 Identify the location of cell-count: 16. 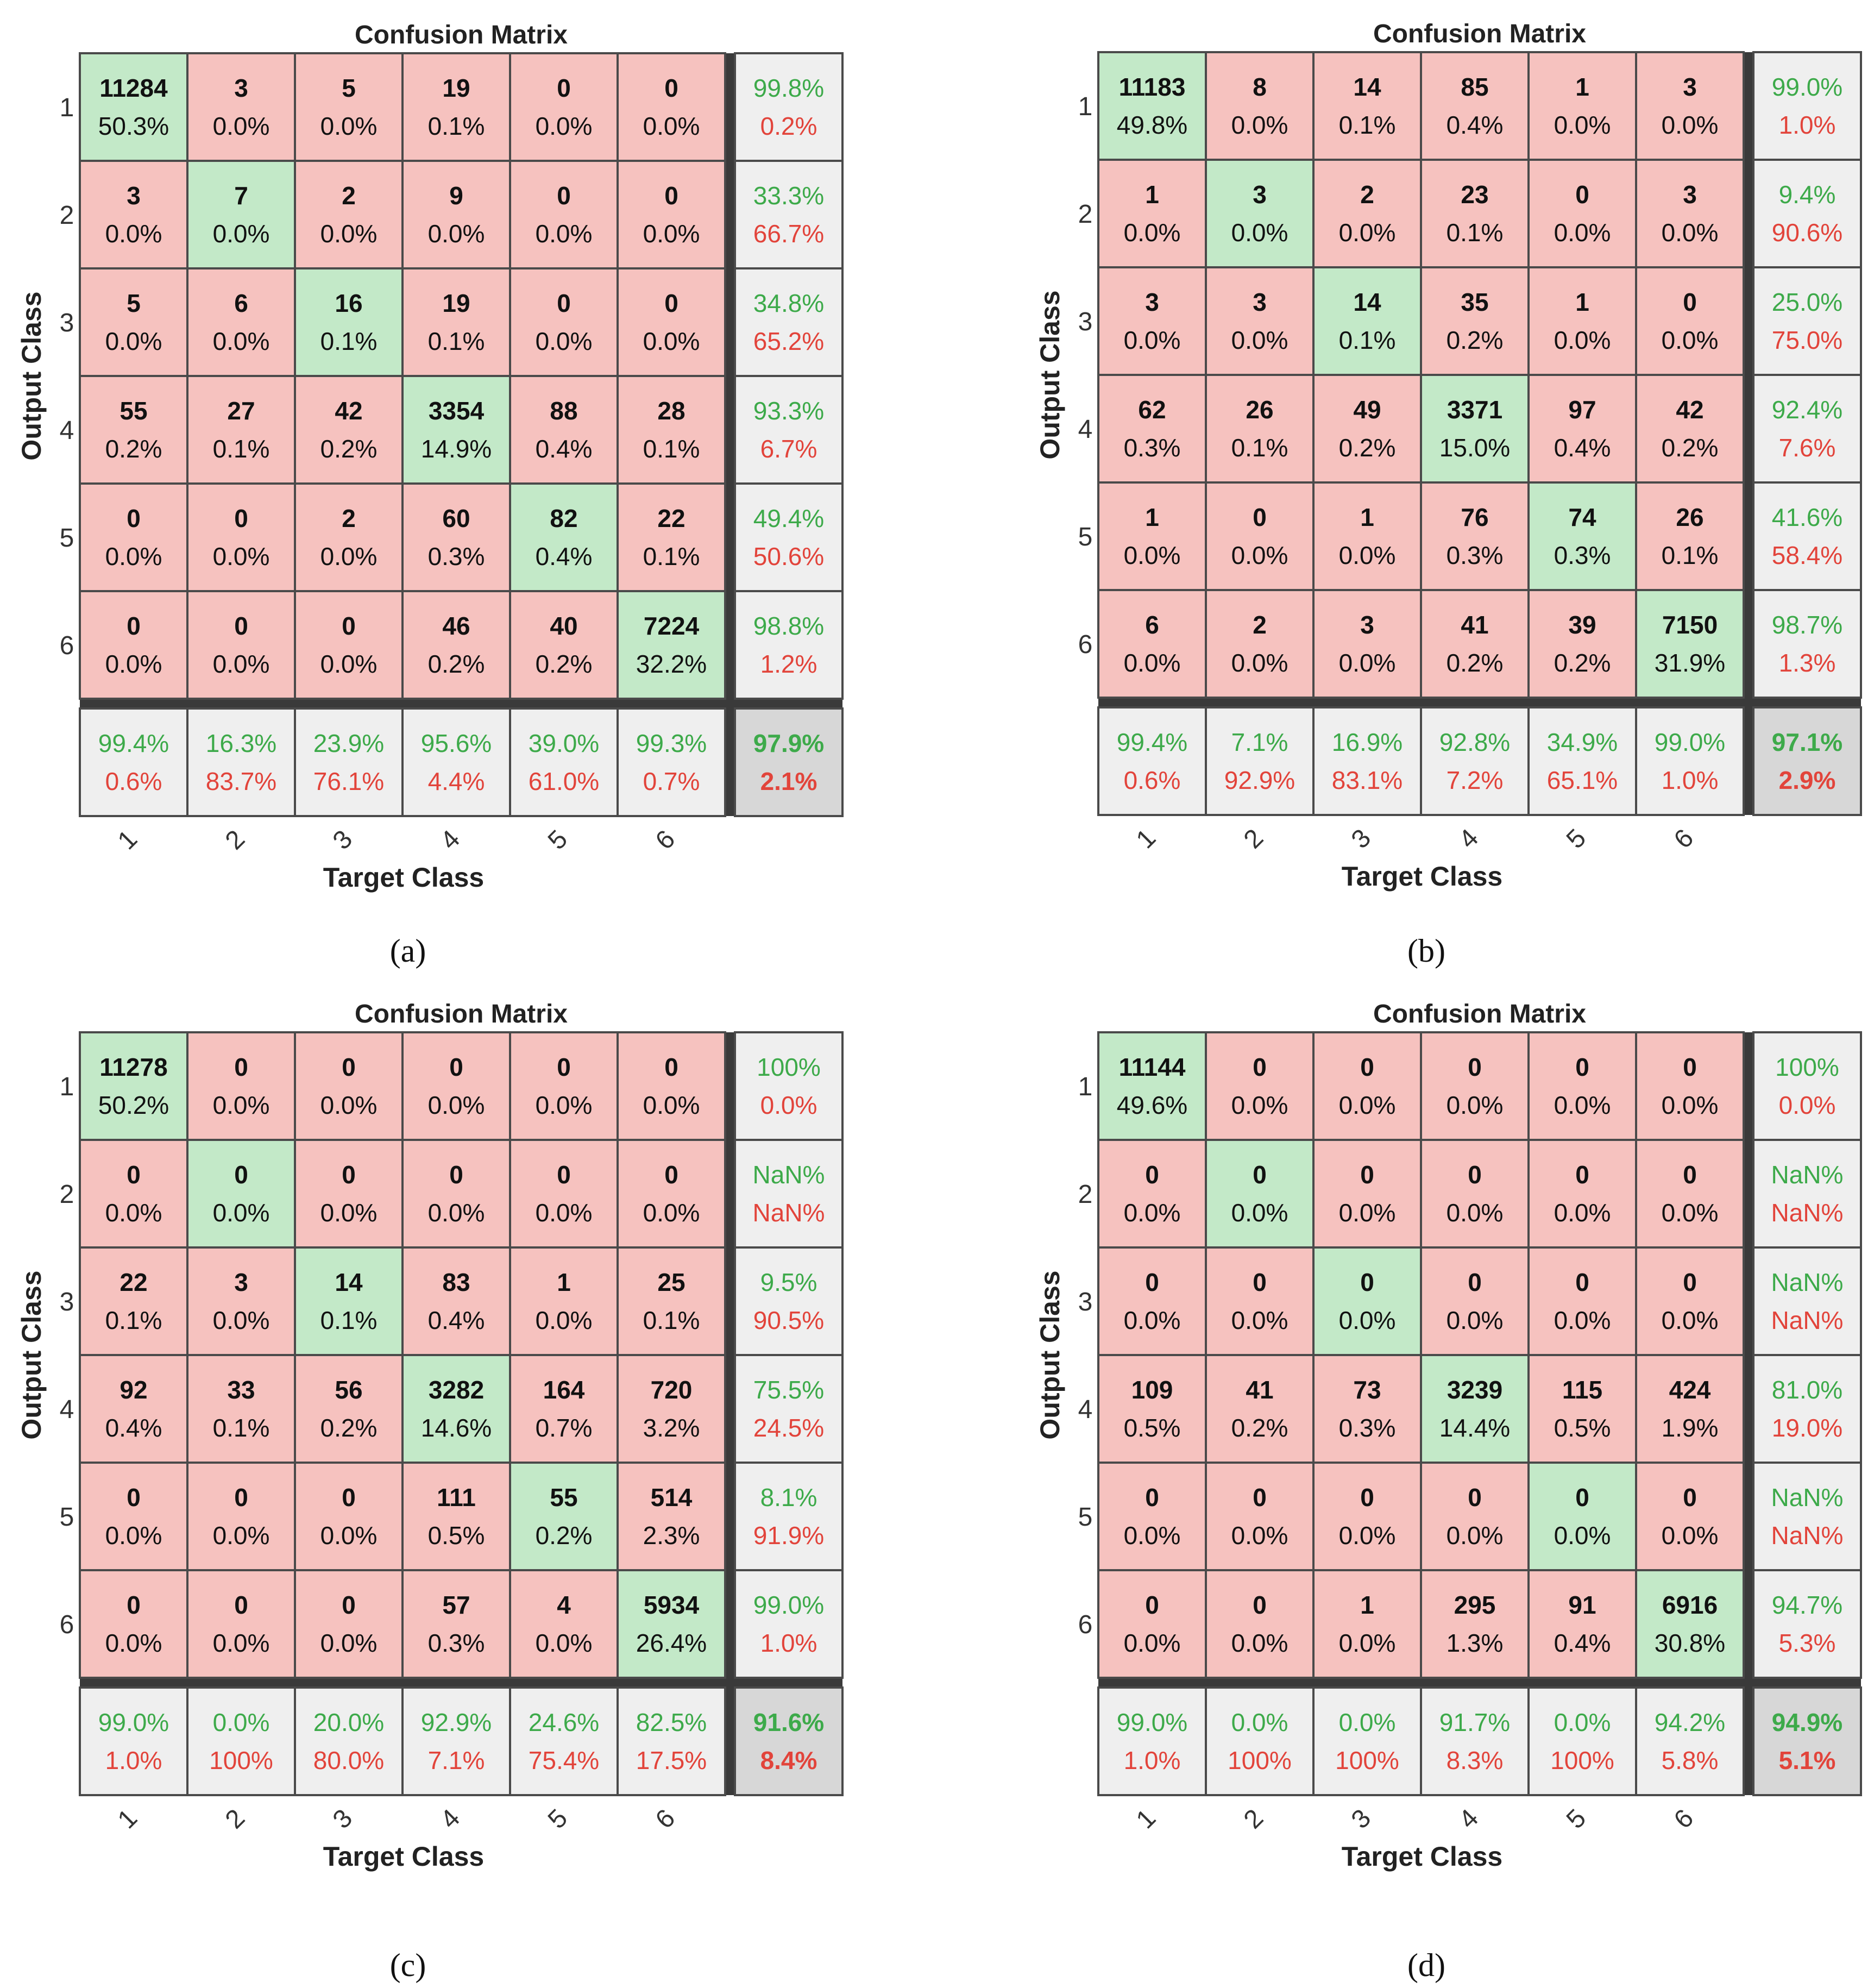
(348, 303).